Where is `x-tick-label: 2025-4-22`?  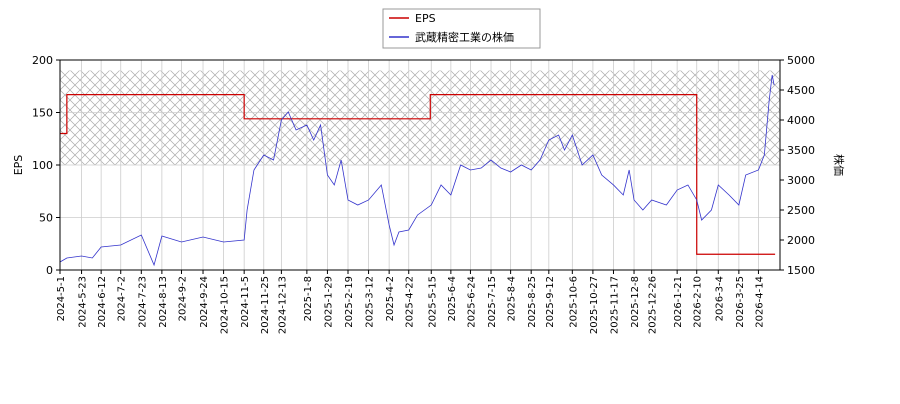
x-tick-label: 2025-4-22 is located at coordinates (410, 302).